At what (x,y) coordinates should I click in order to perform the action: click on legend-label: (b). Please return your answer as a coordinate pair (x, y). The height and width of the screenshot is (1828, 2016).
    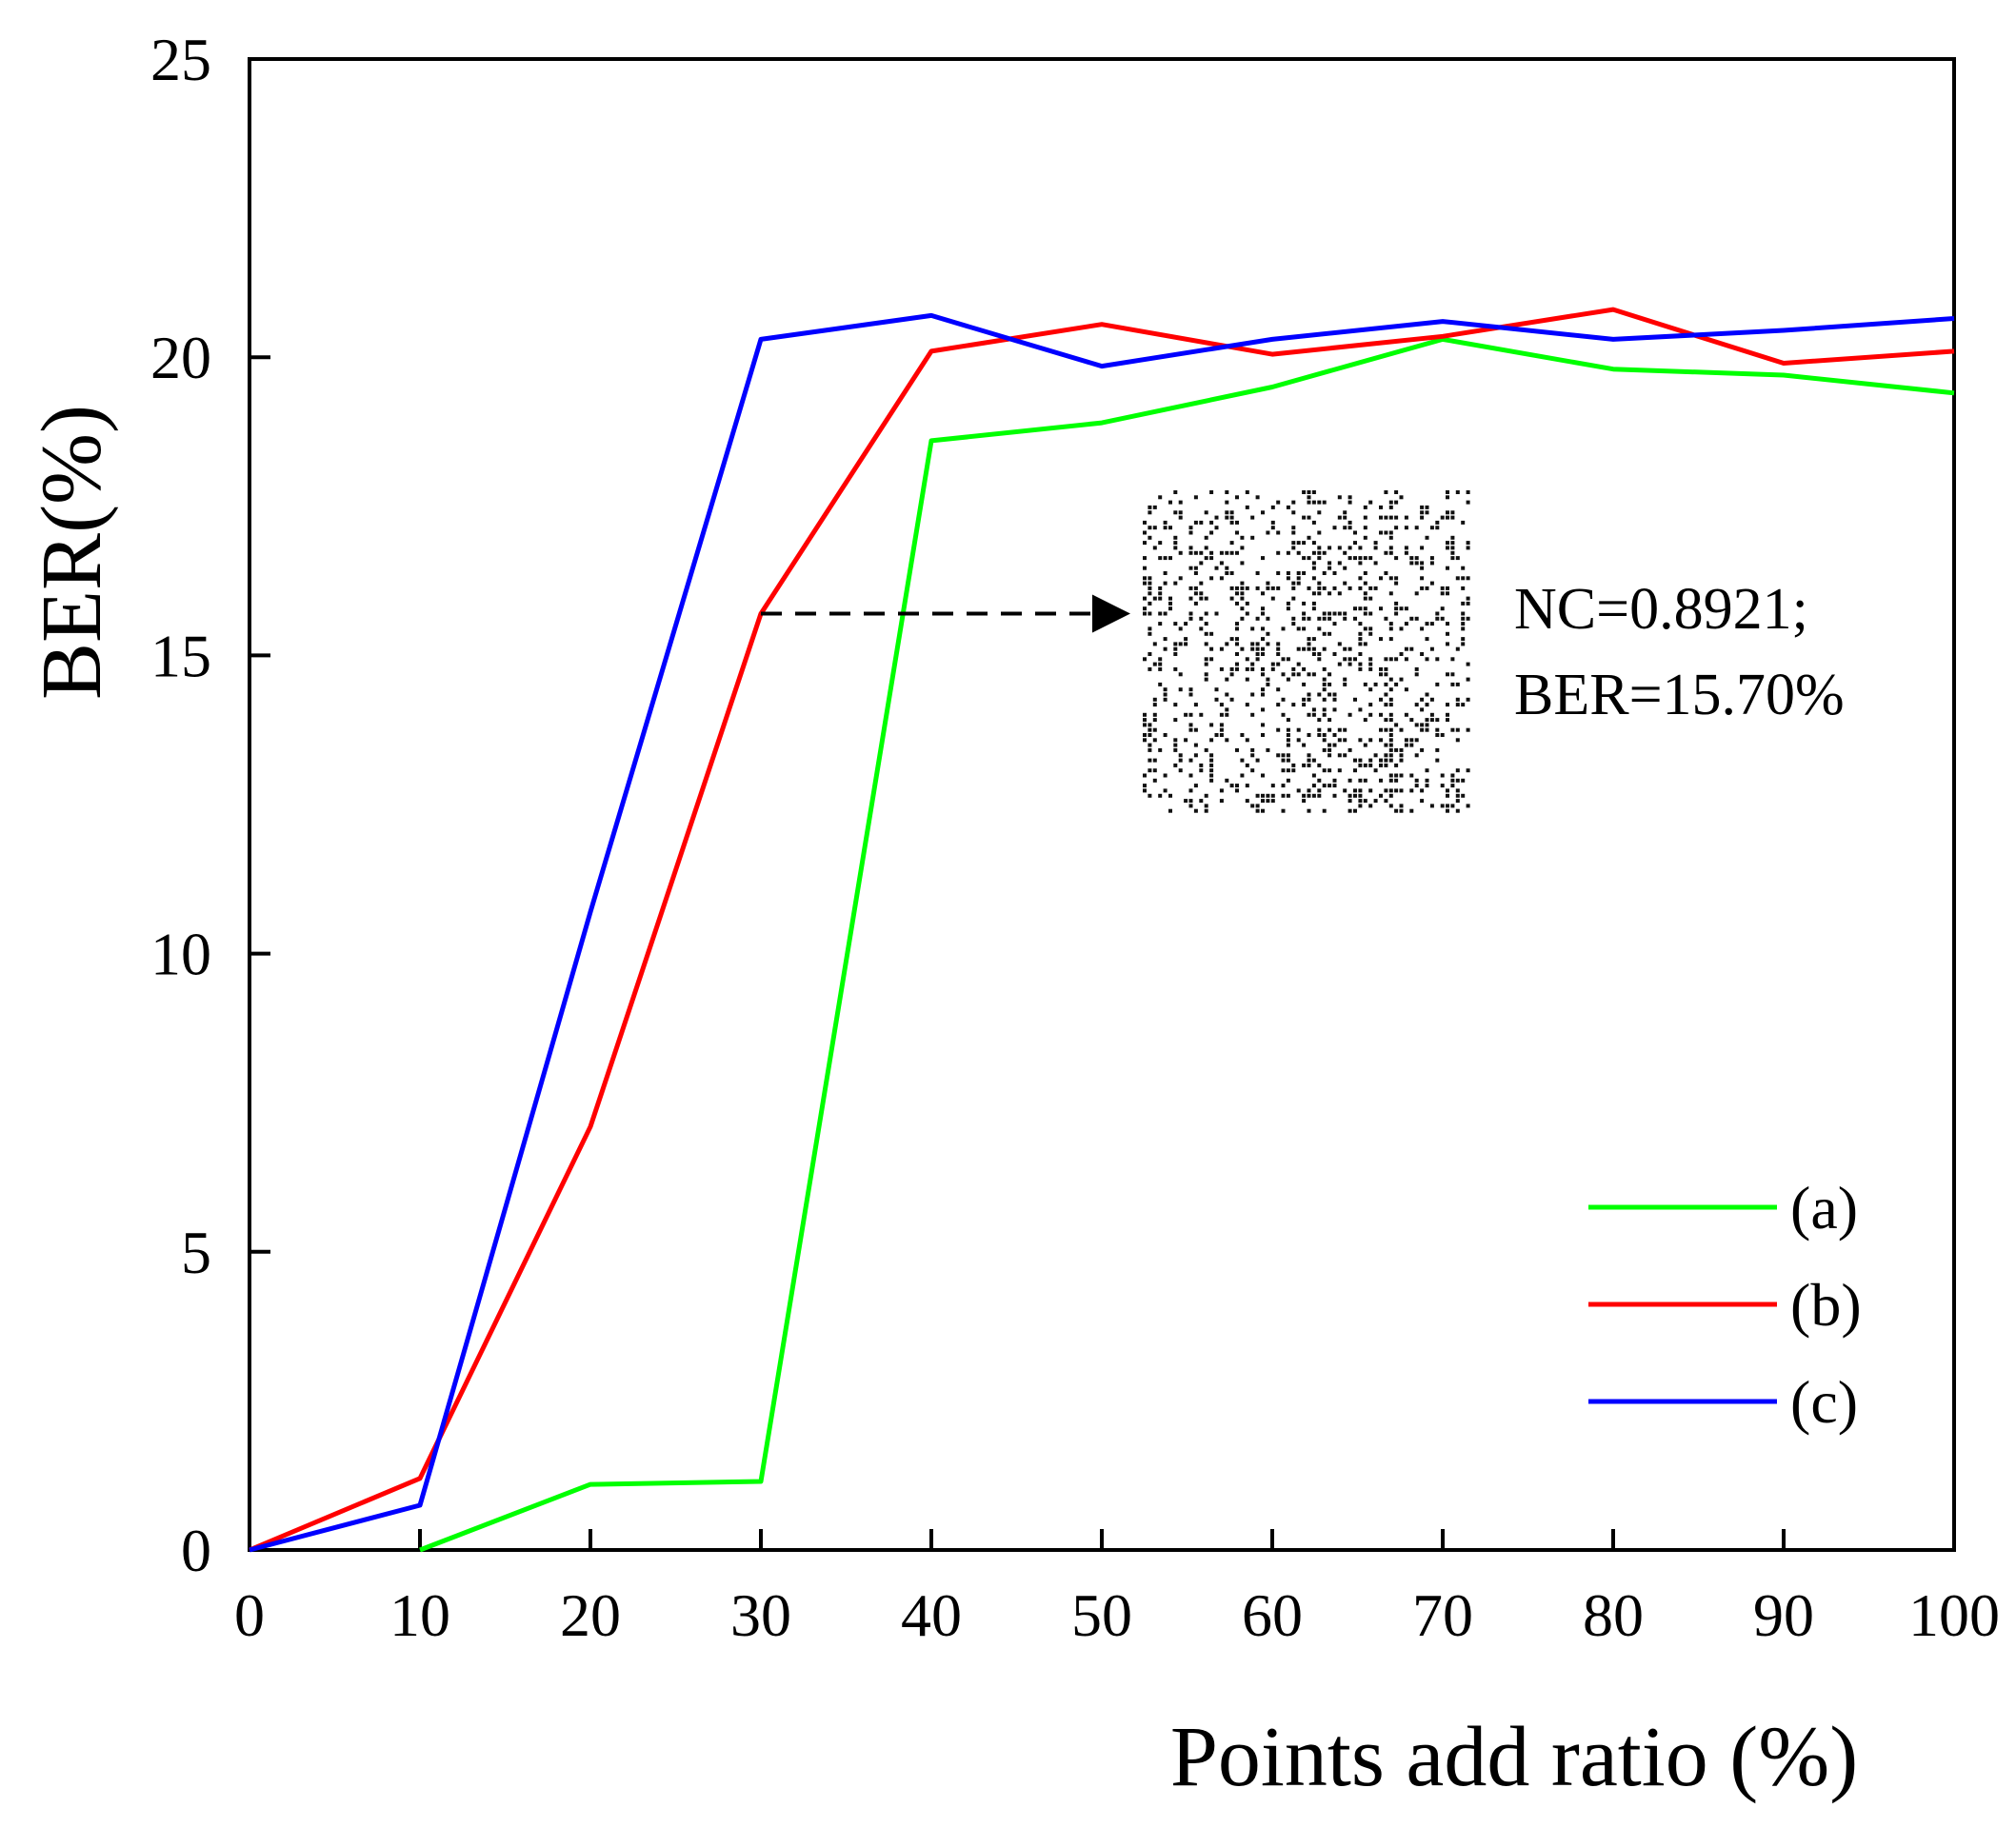
    Looking at the image, I should click on (1826, 1305).